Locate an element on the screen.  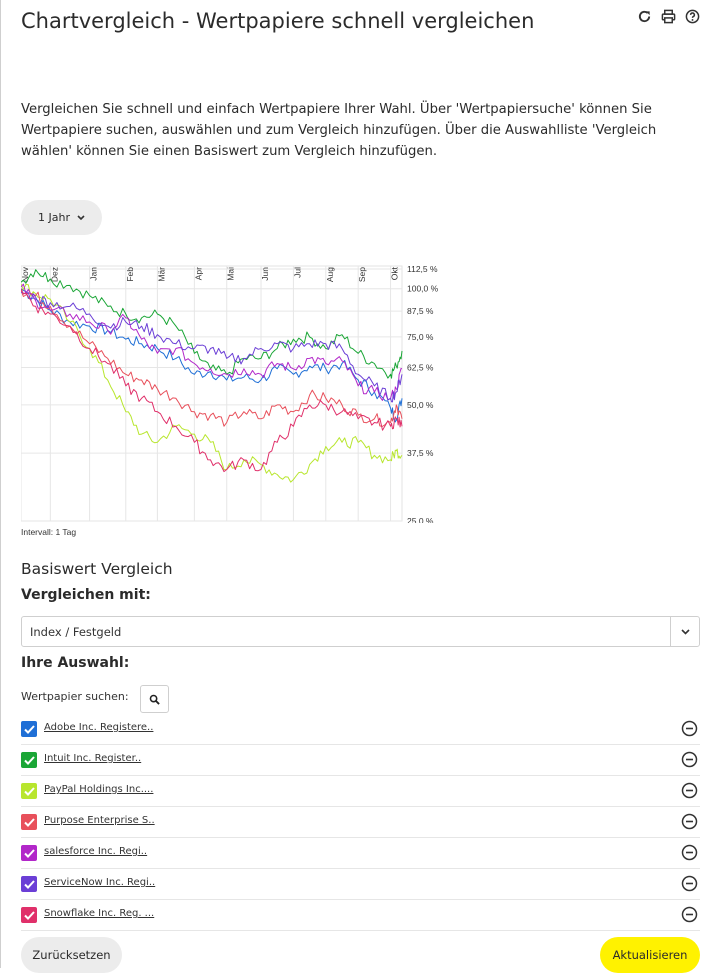
x-tick-label: Jun is located at coordinates (265, 274).